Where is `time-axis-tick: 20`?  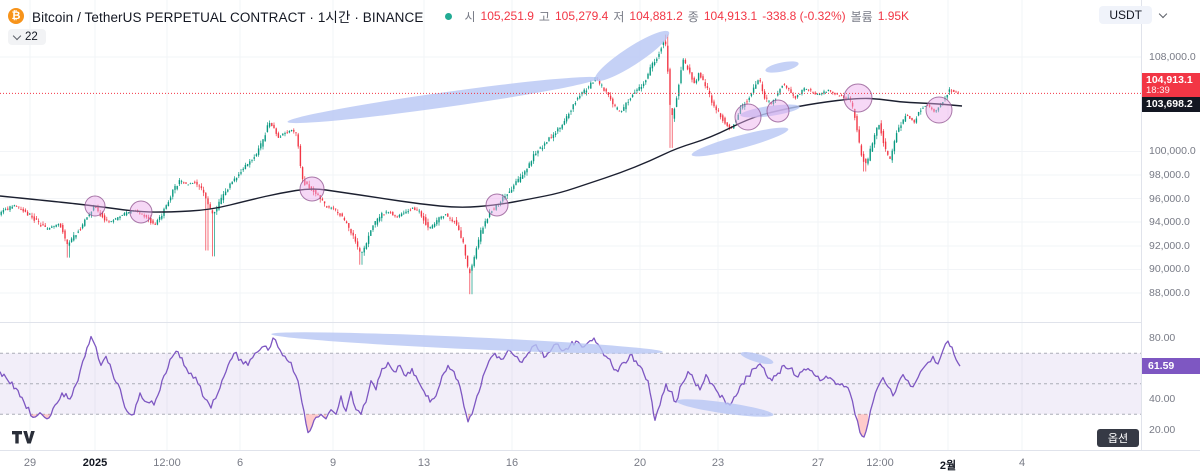 time-axis-tick: 20 is located at coordinates (640, 463).